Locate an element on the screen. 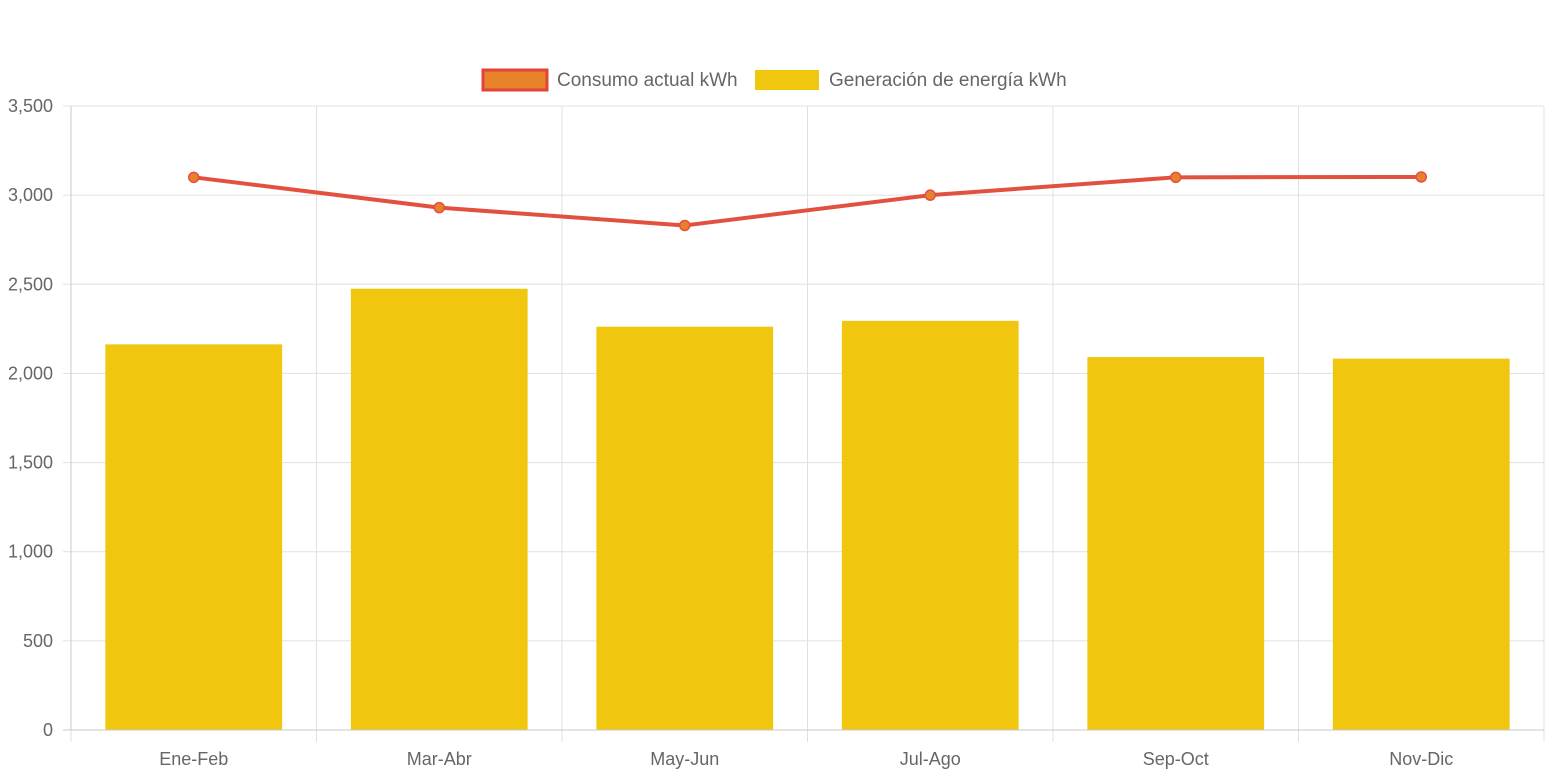  y-tick-label: 0 is located at coordinates (48, 730).